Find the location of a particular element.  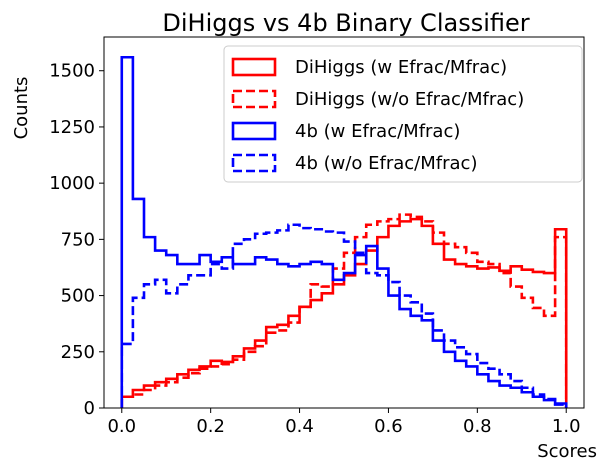

y-tick-label: 0 is located at coordinates (89, 408).